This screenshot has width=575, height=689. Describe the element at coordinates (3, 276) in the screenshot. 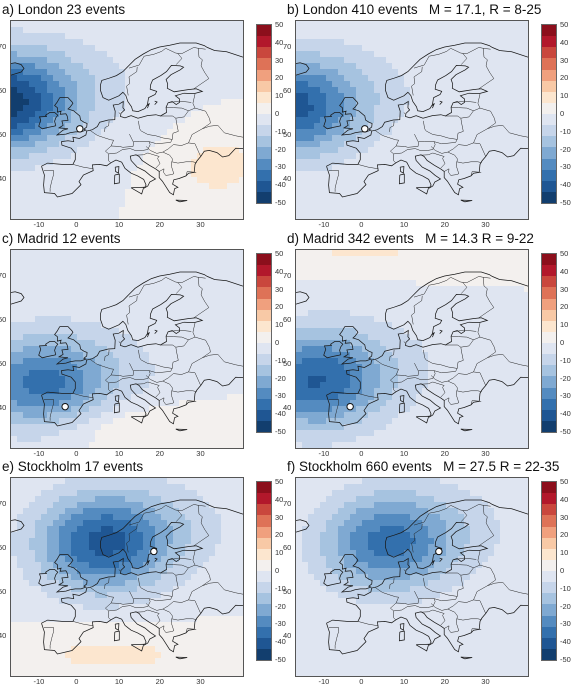

I see `lat-tick-label: 70` at that location.